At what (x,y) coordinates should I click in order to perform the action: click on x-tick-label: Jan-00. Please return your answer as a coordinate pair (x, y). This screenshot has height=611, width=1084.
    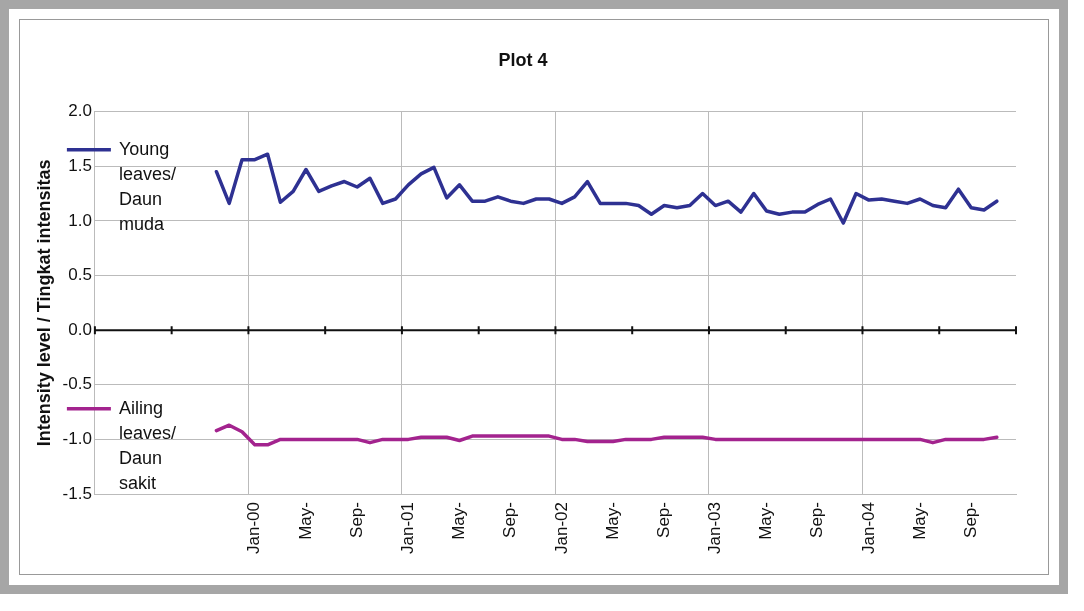
    Looking at the image, I should click on (254, 528).